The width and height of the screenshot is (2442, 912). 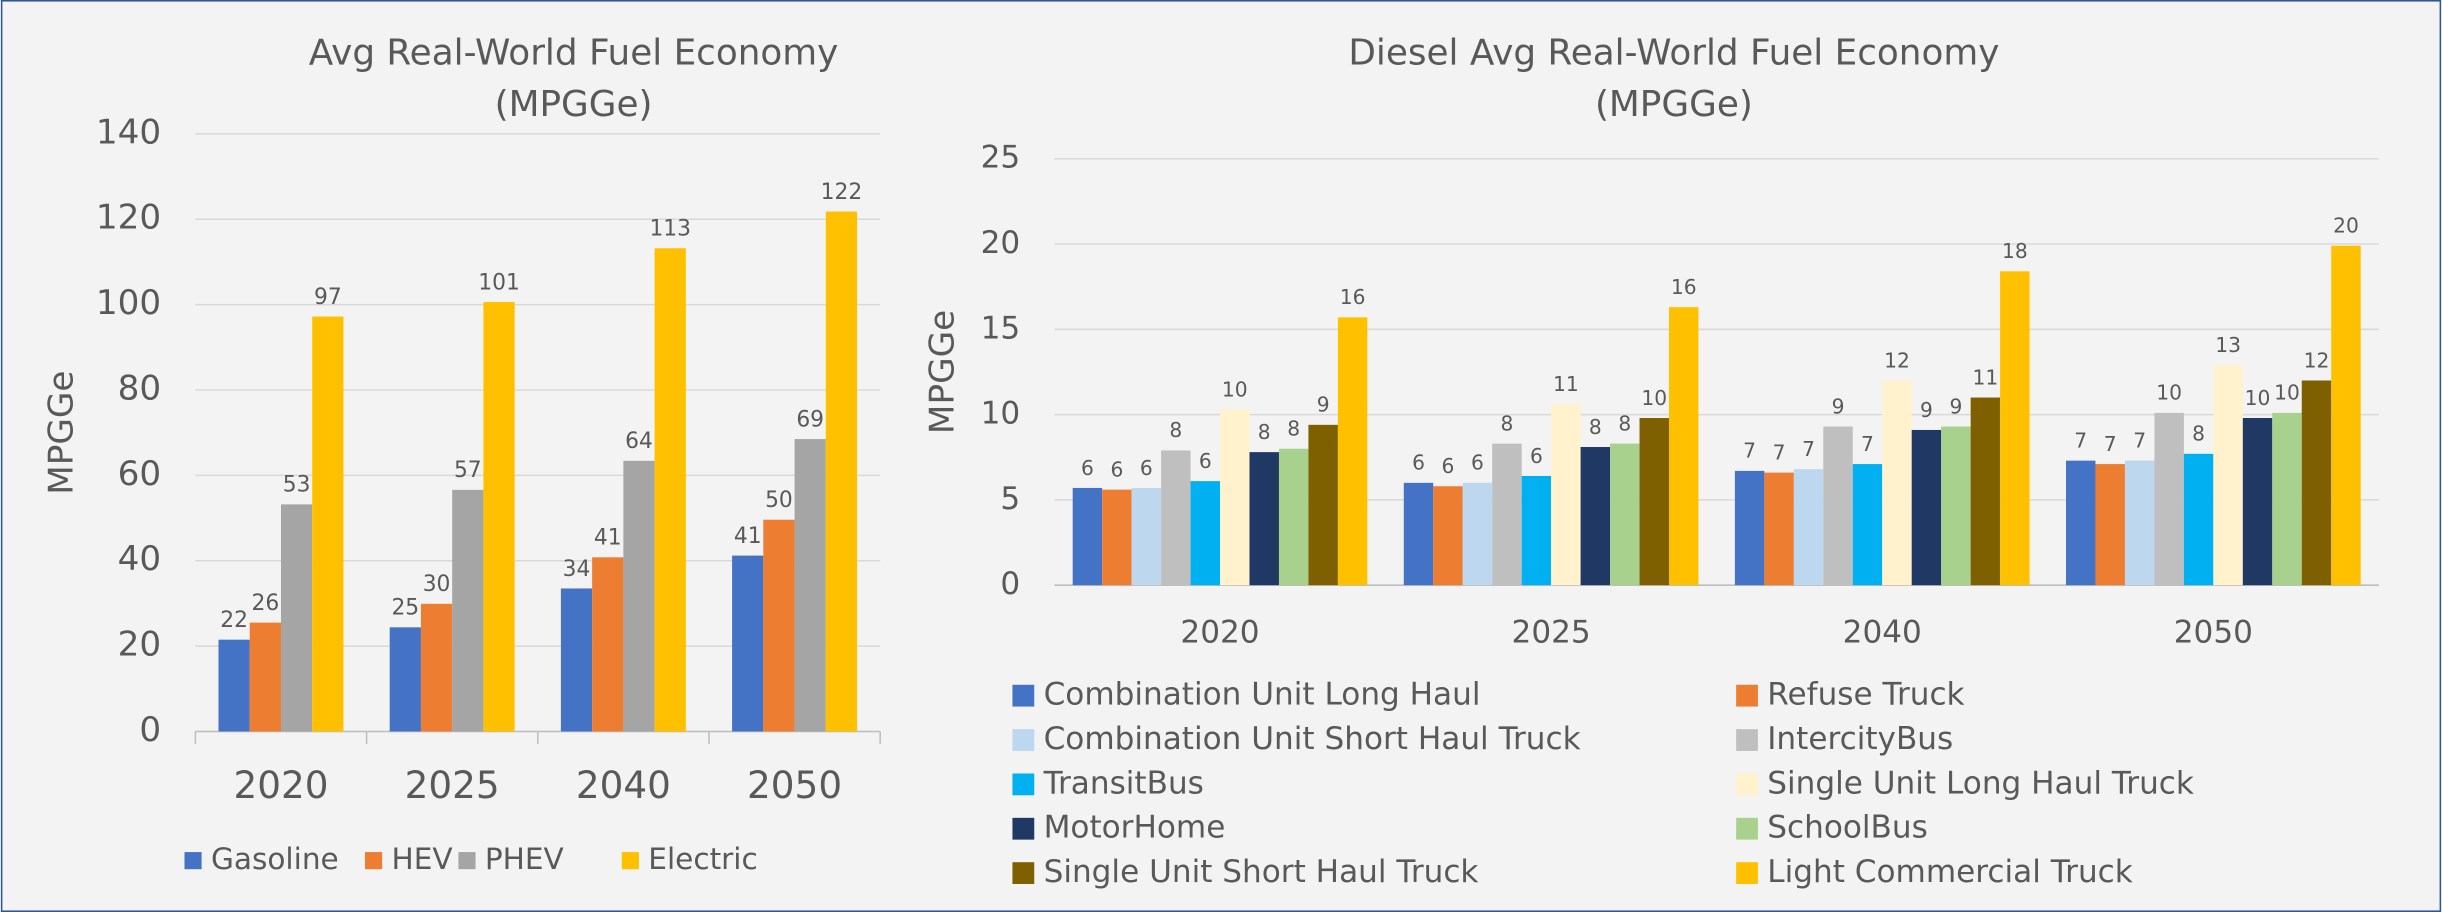 I want to click on data-label: 101, so click(x=499, y=282).